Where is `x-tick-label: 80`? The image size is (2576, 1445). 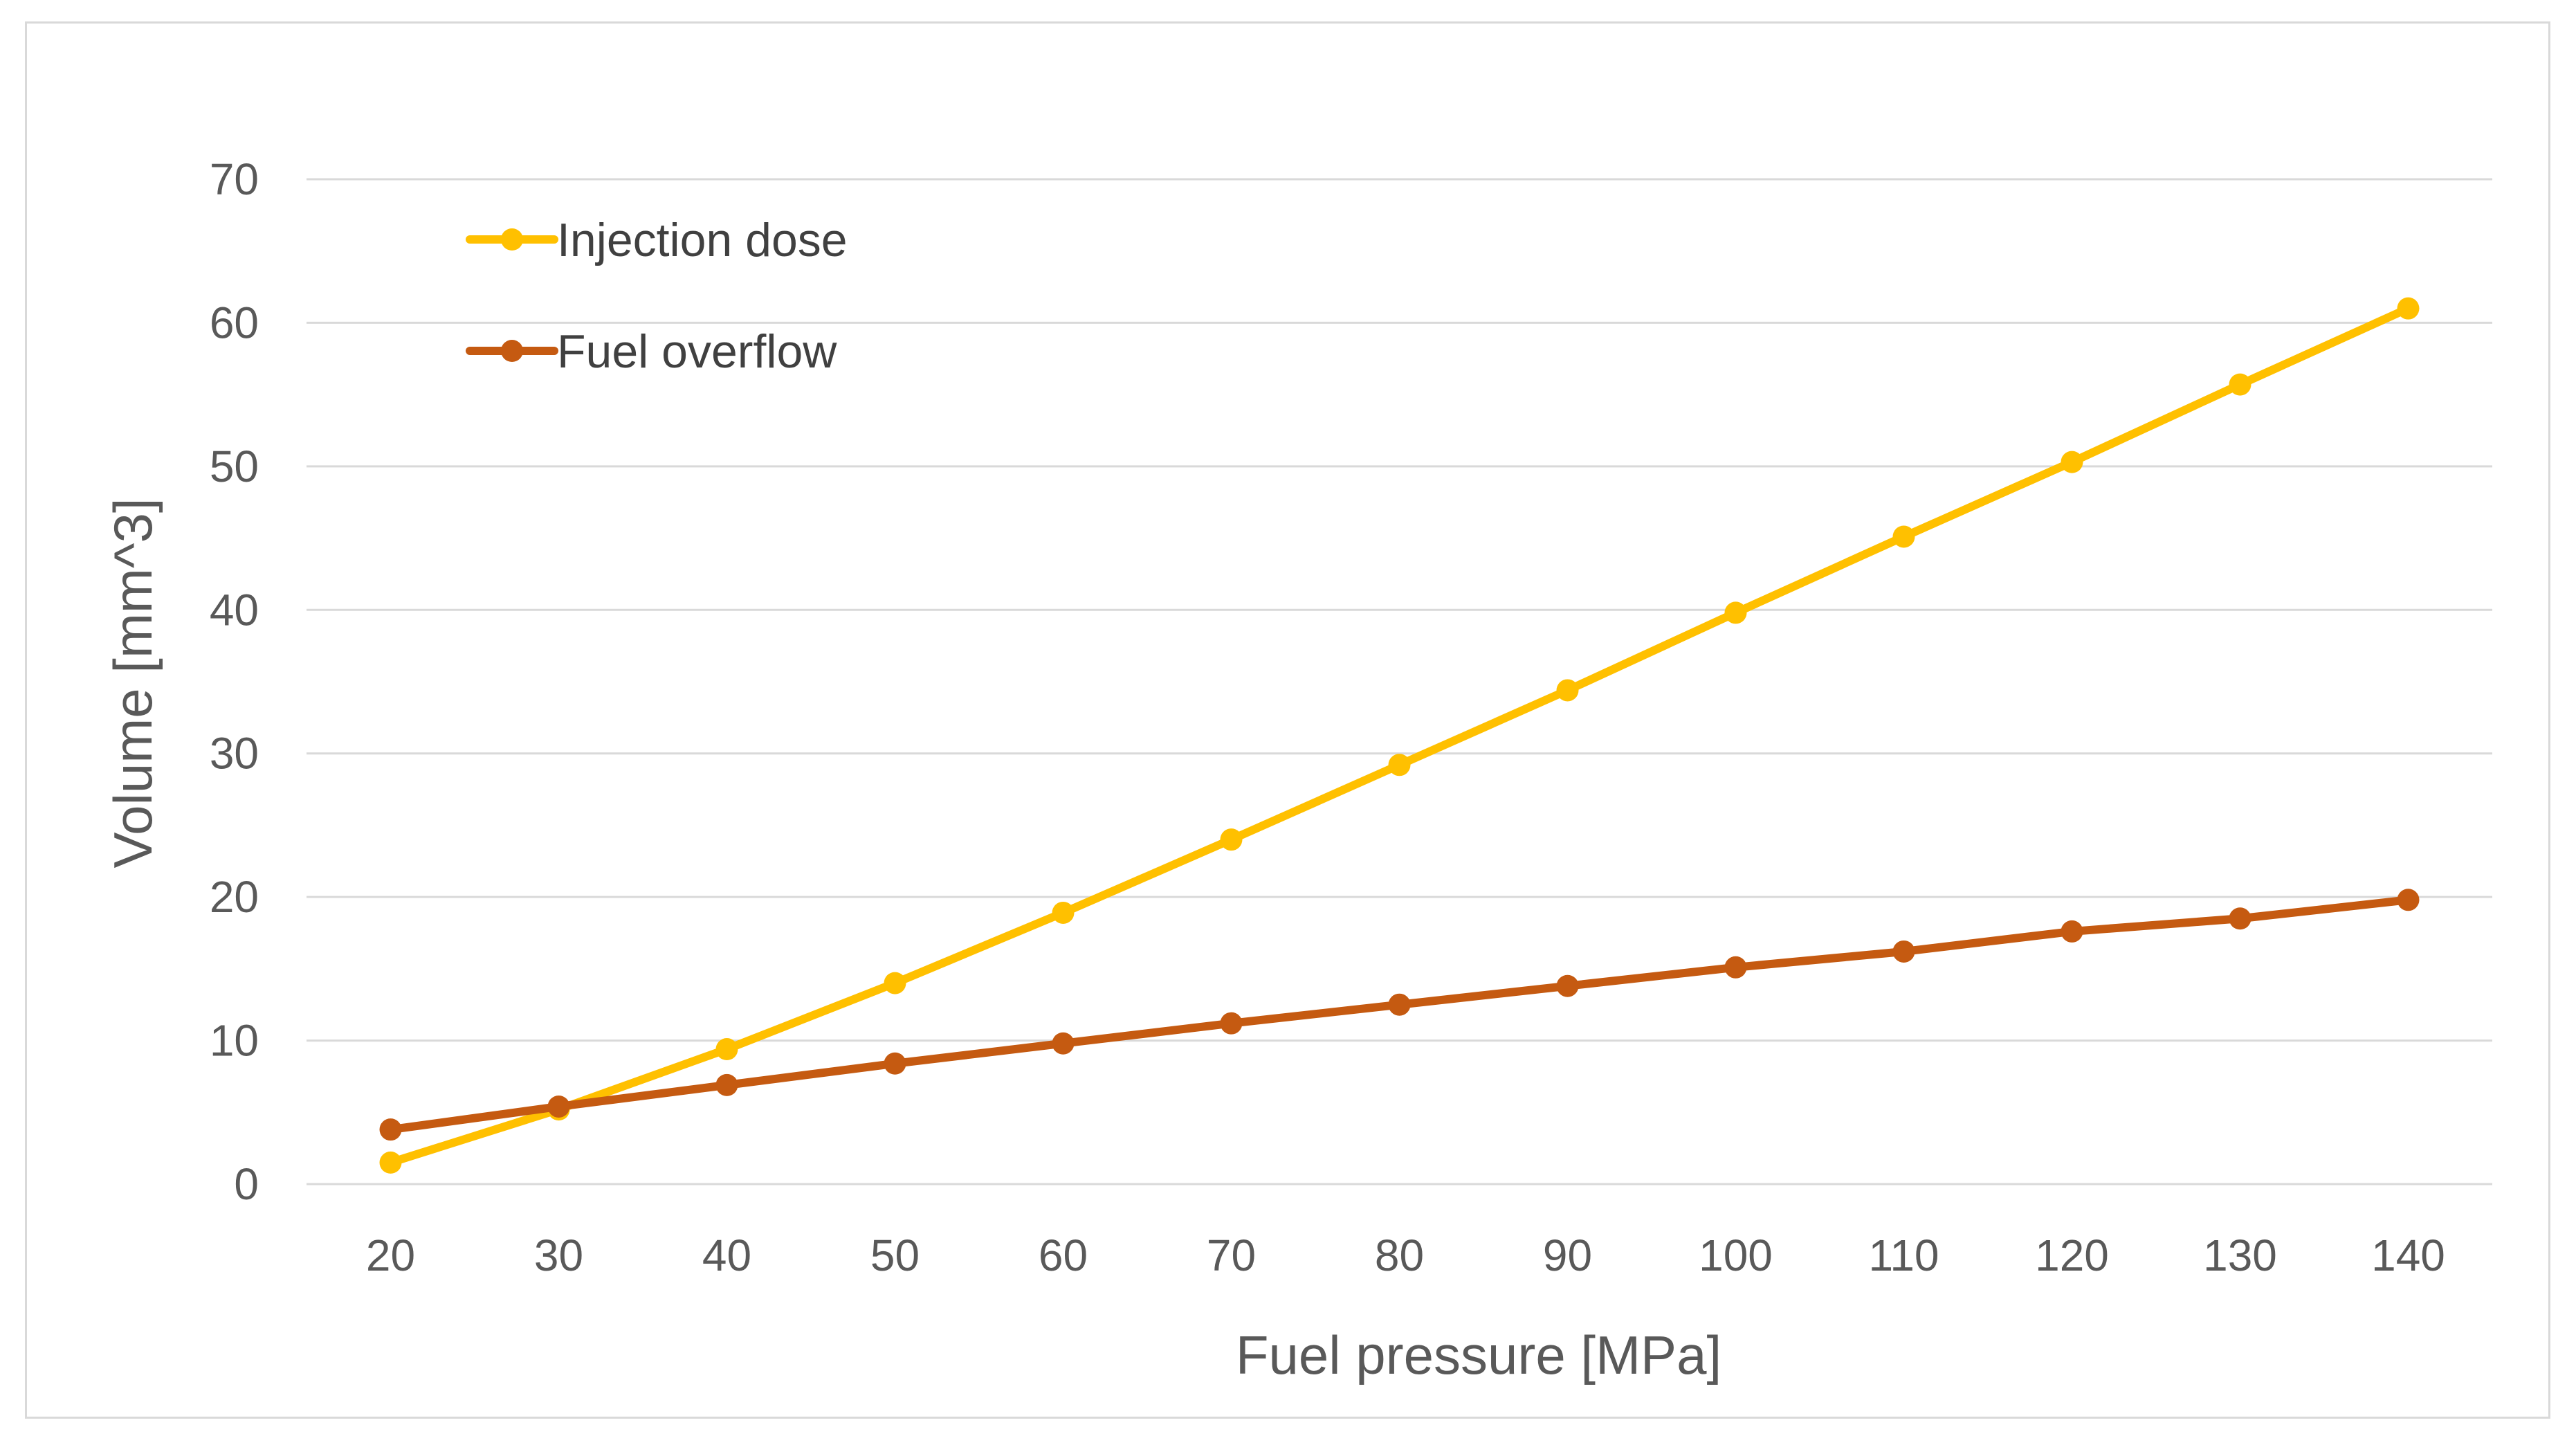
x-tick-label: 80 is located at coordinates (1400, 1255).